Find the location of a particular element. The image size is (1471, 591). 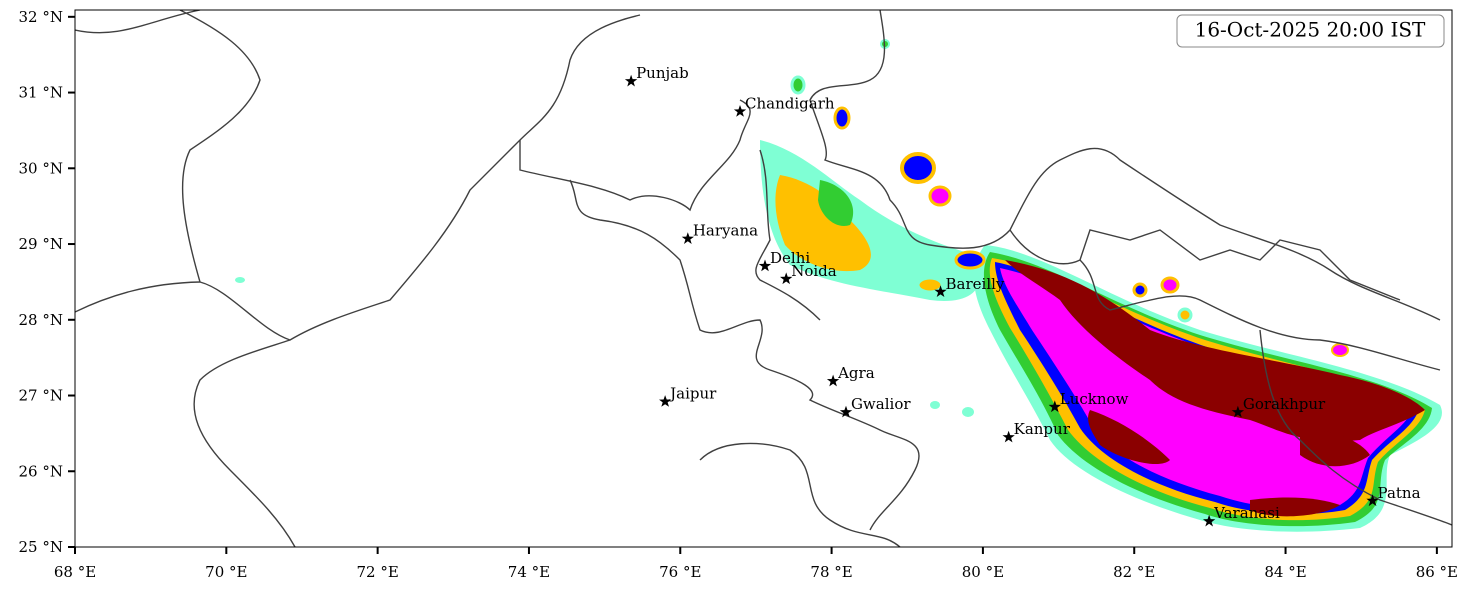

y-tick-label: 28 °N is located at coordinates (41, 320).